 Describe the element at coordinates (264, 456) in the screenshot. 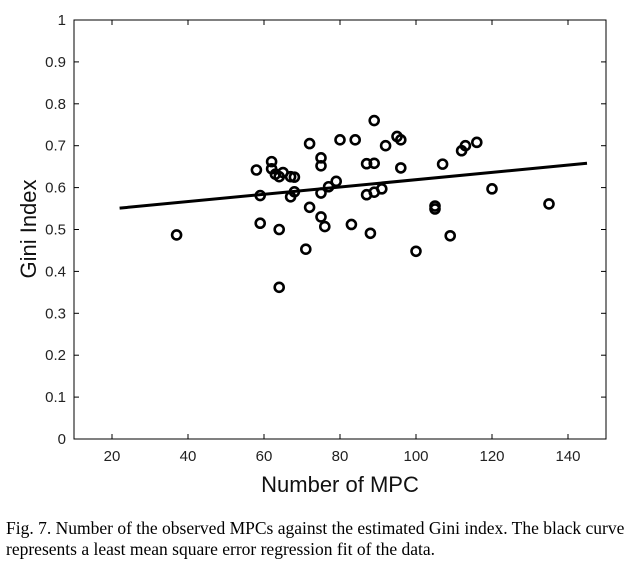

I see `x-tick-label: 60` at that location.